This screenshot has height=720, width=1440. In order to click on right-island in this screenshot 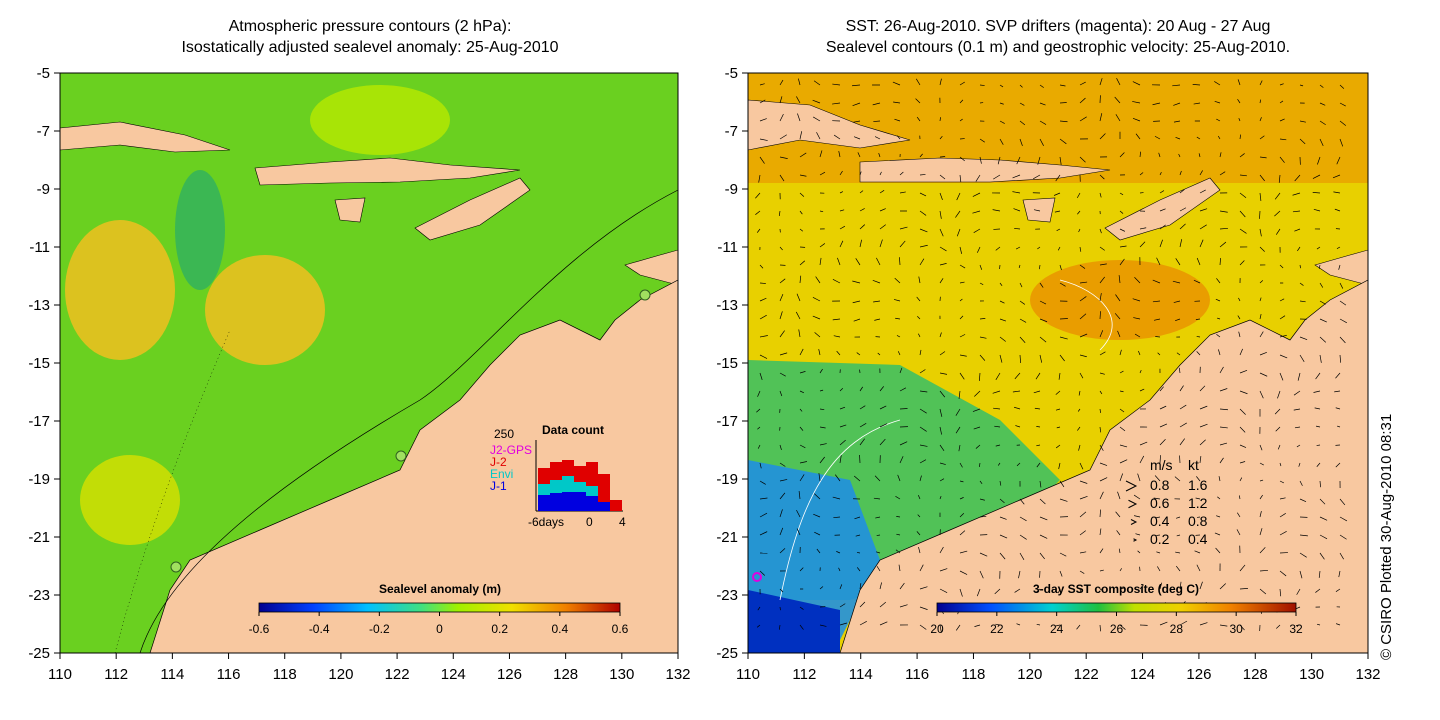, I will do `click(829, 125)`.